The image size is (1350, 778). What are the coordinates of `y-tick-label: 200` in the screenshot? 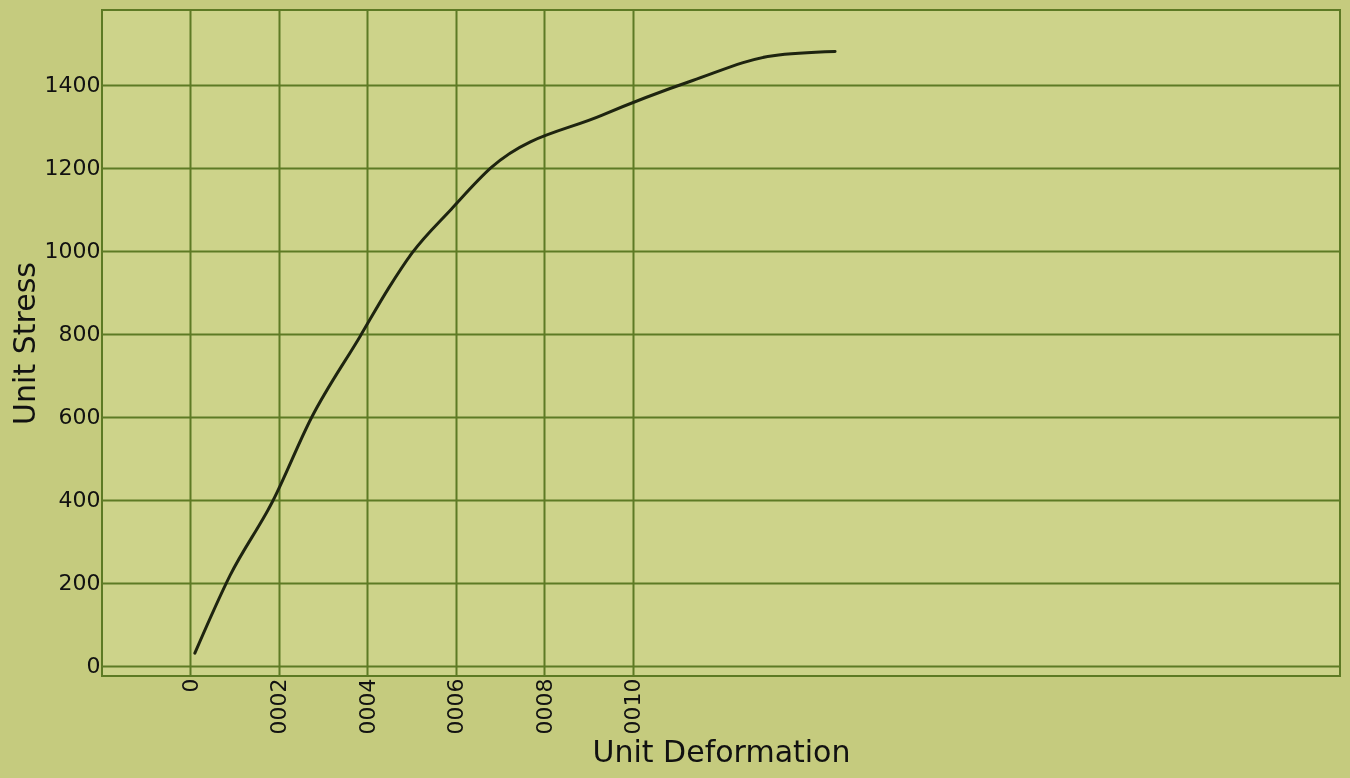 It's located at (79, 583).